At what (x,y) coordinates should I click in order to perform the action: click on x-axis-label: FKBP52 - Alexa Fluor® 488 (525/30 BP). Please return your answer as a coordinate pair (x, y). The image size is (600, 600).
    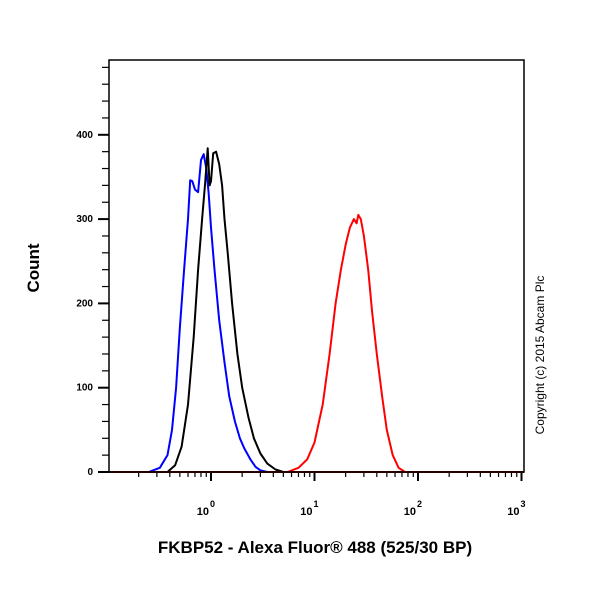
    Looking at the image, I should click on (315, 547).